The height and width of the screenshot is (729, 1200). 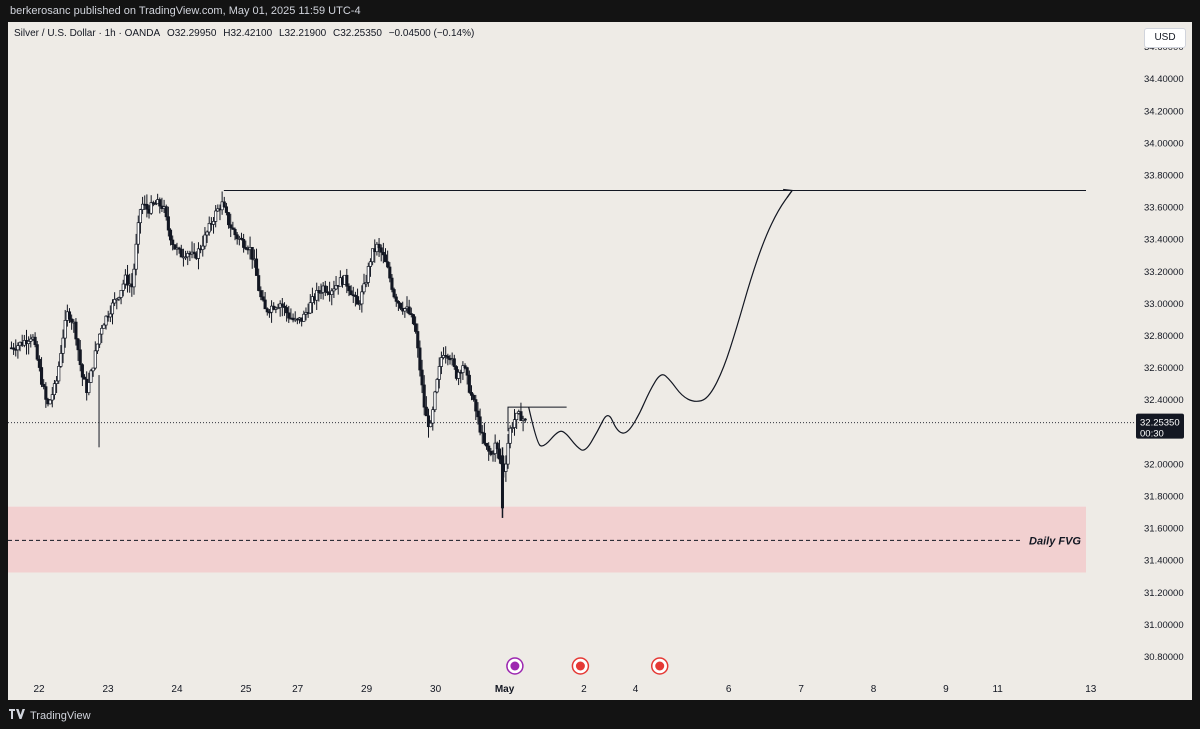 I want to click on legend-open: O32.29950, so click(x=191, y=33).